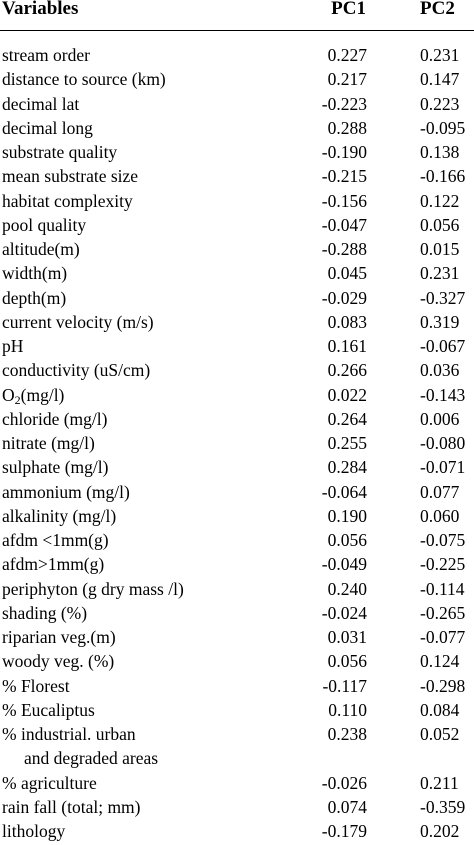  What do you see at coordinates (46, 55) in the screenshot?
I see `variable-name-text: stream order` at bounding box center [46, 55].